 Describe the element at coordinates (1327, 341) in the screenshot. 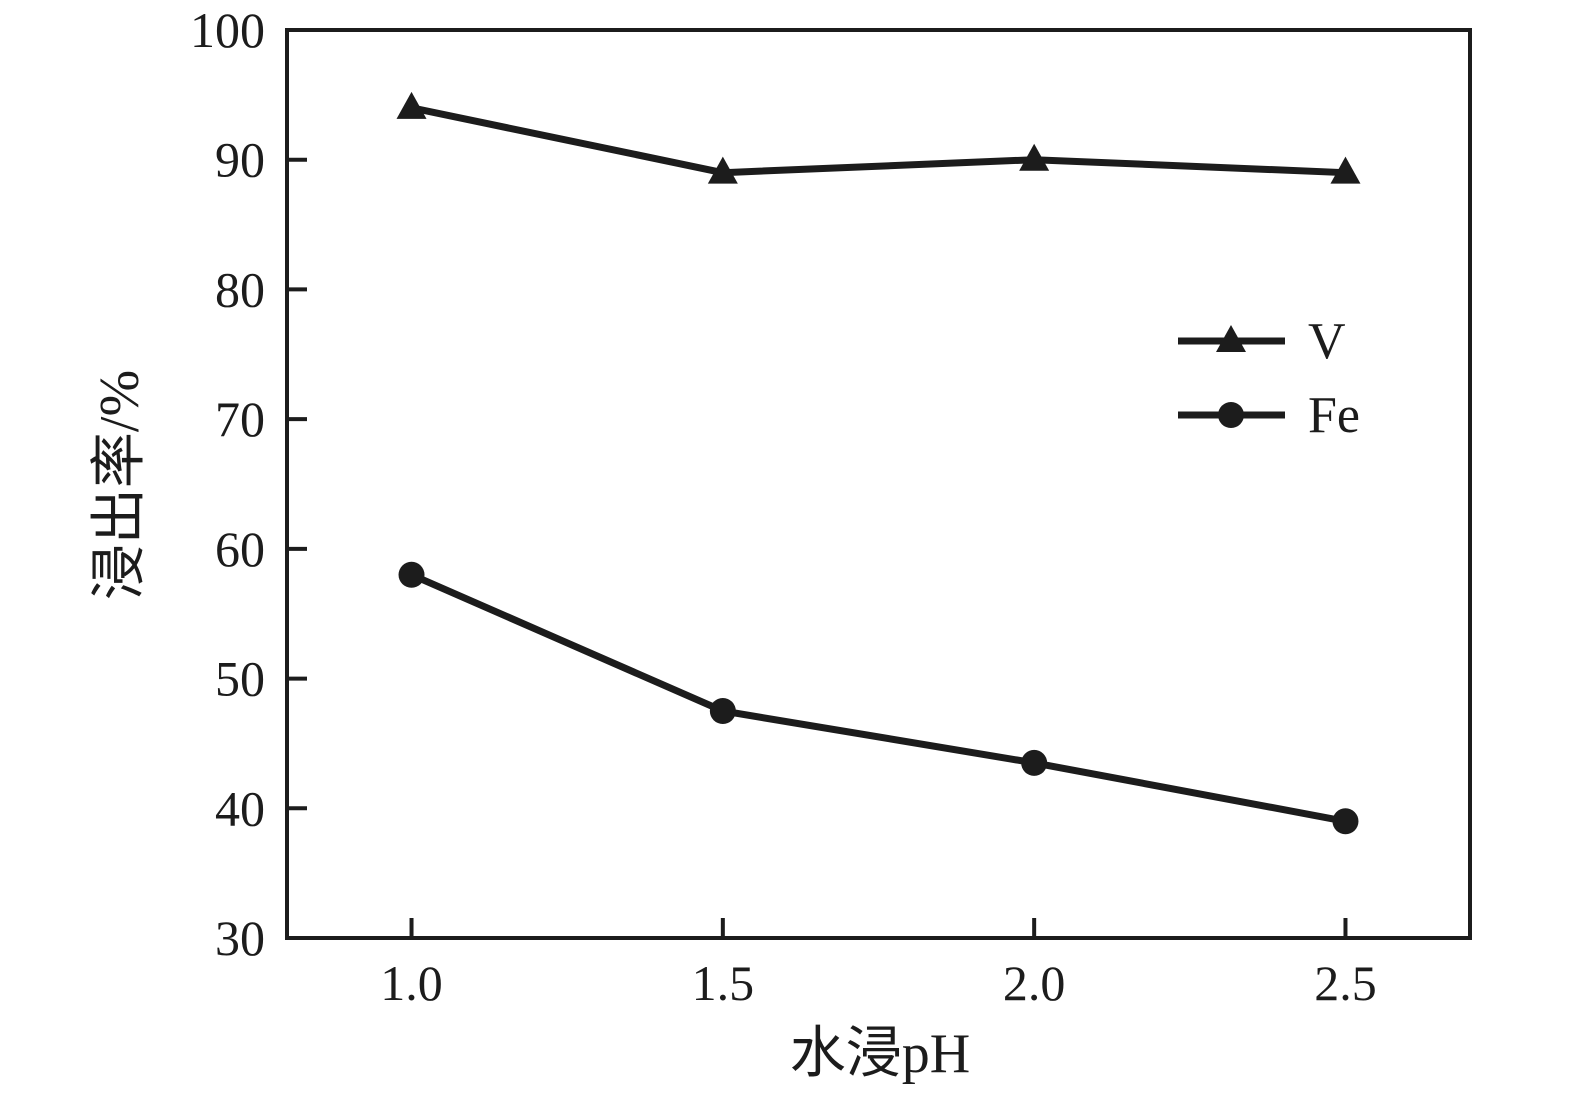

I see `legend-v-label: V` at that location.